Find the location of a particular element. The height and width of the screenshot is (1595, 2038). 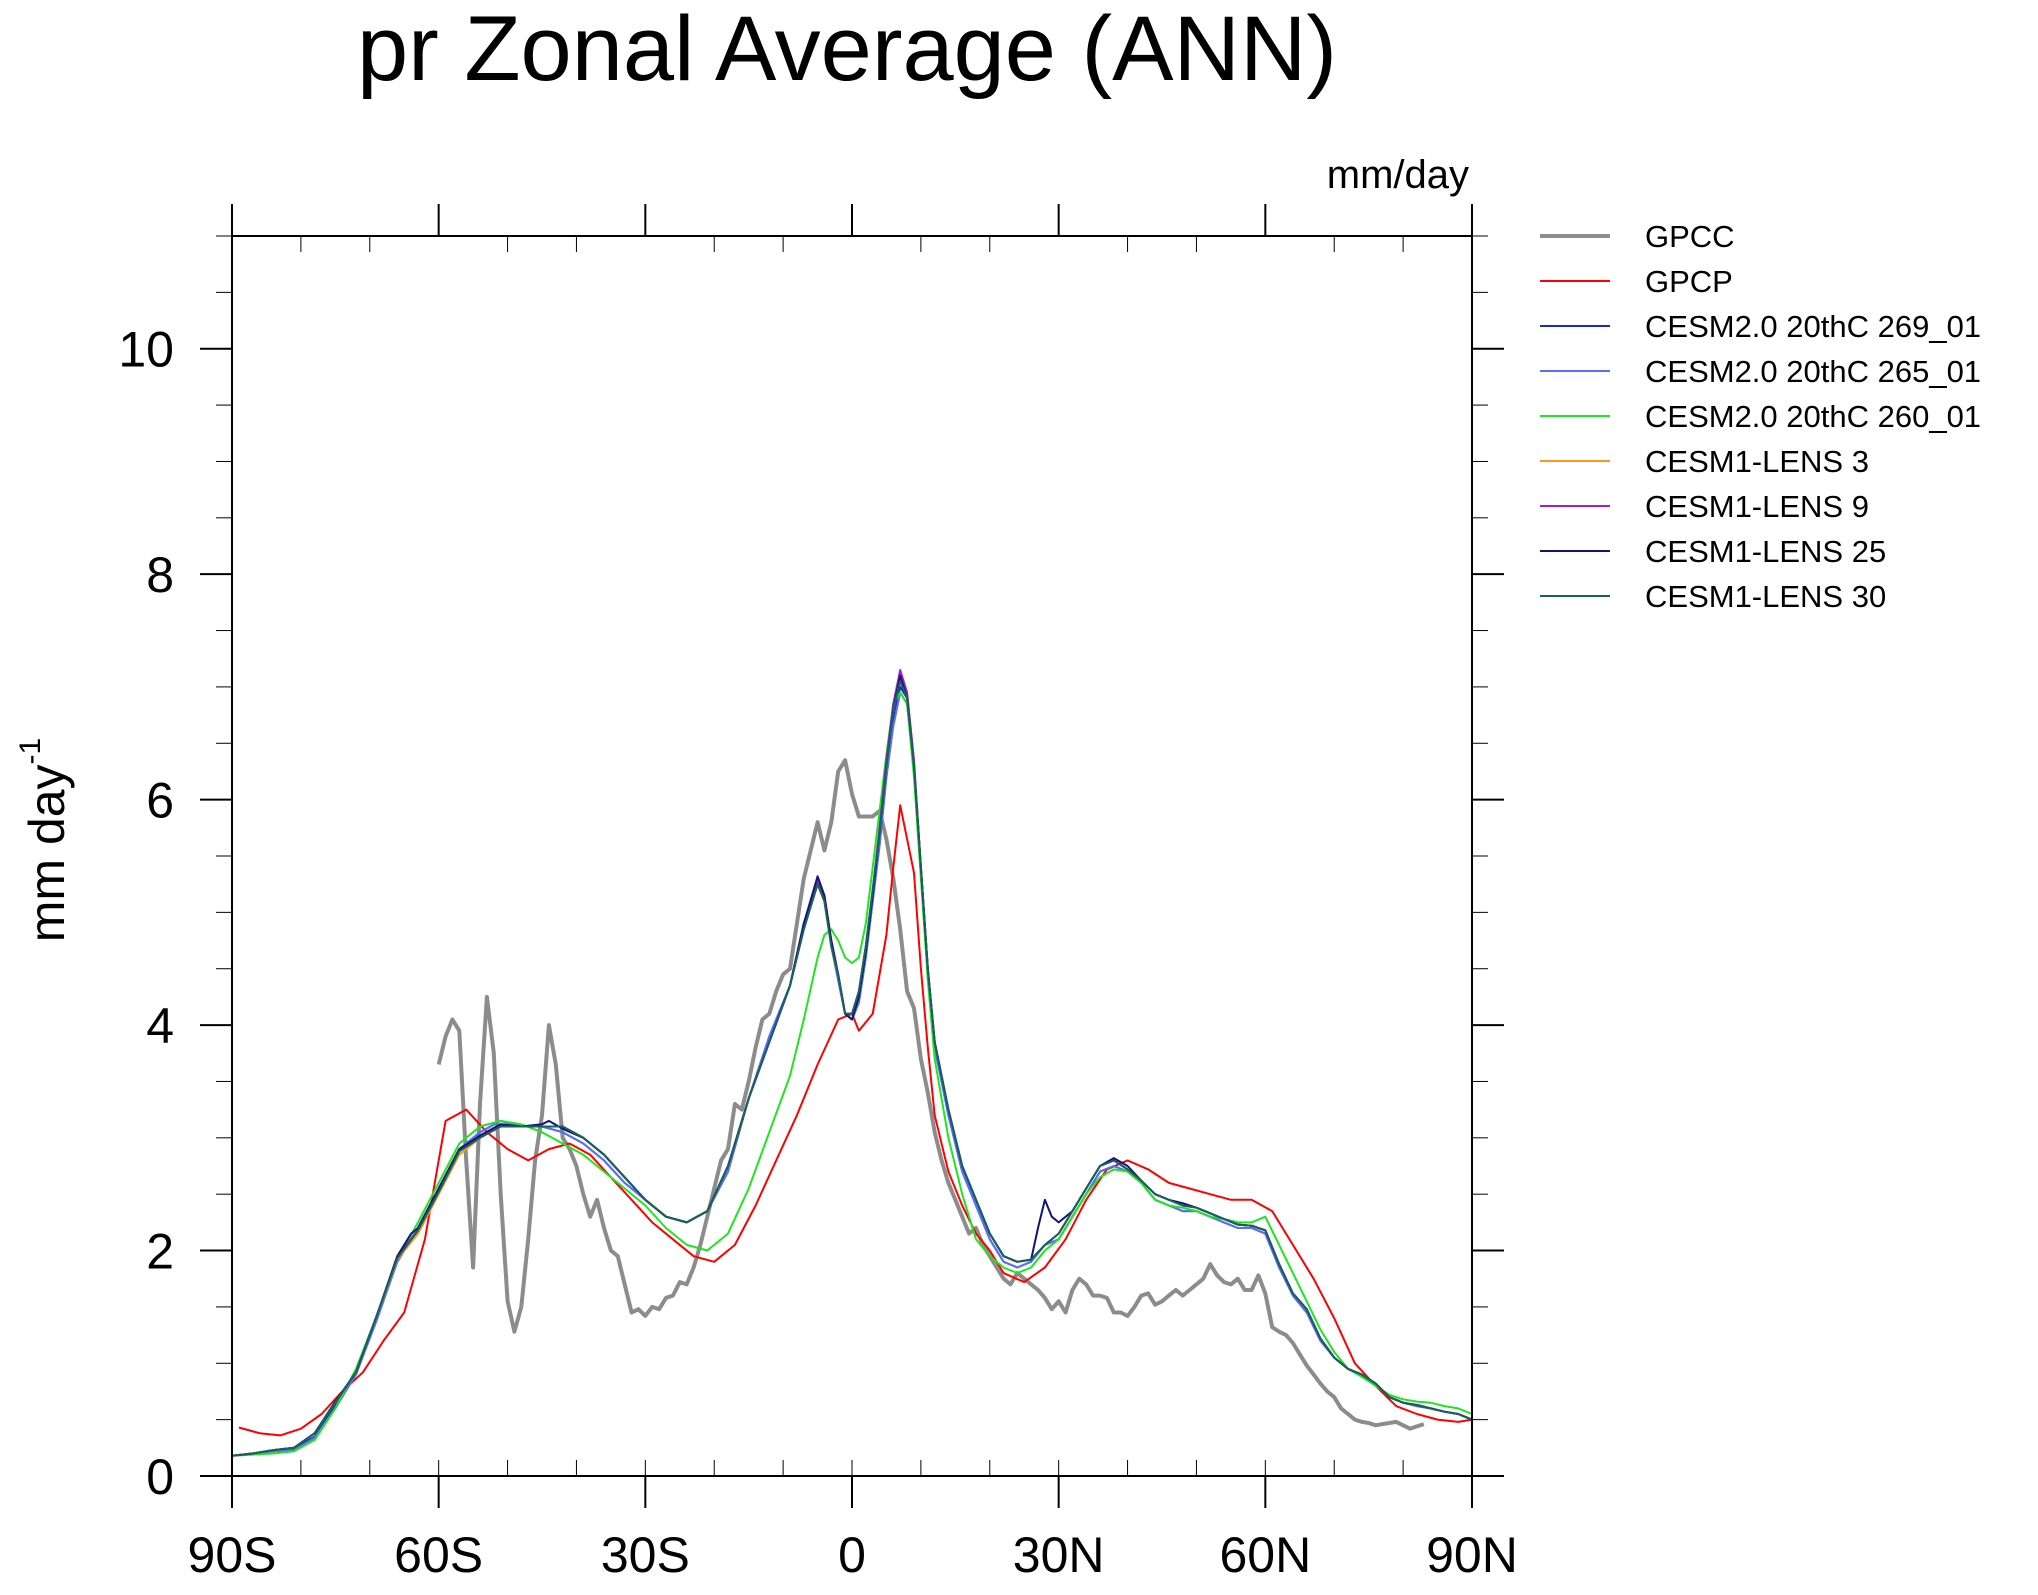

y-axis-label: mm day-1 is located at coordinates (44, 840).